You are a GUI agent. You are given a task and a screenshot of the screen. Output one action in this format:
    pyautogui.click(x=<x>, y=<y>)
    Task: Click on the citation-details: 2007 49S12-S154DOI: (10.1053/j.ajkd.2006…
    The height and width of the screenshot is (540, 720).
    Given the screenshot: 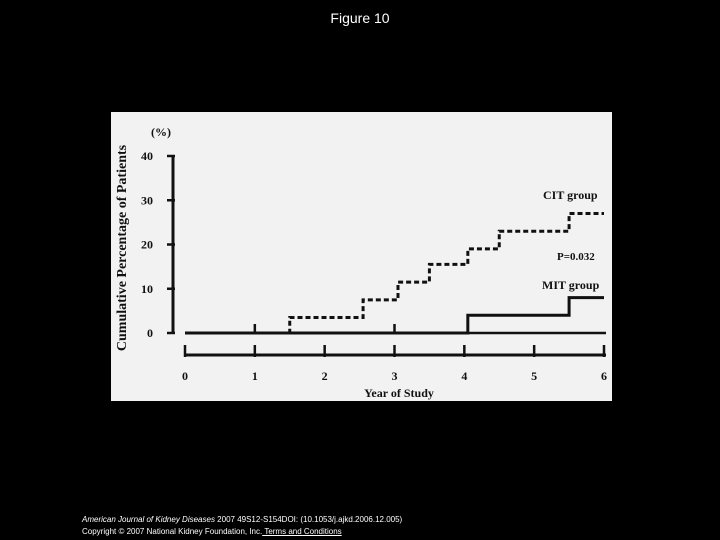 What is the action you would take?
    pyautogui.click(x=308, y=519)
    